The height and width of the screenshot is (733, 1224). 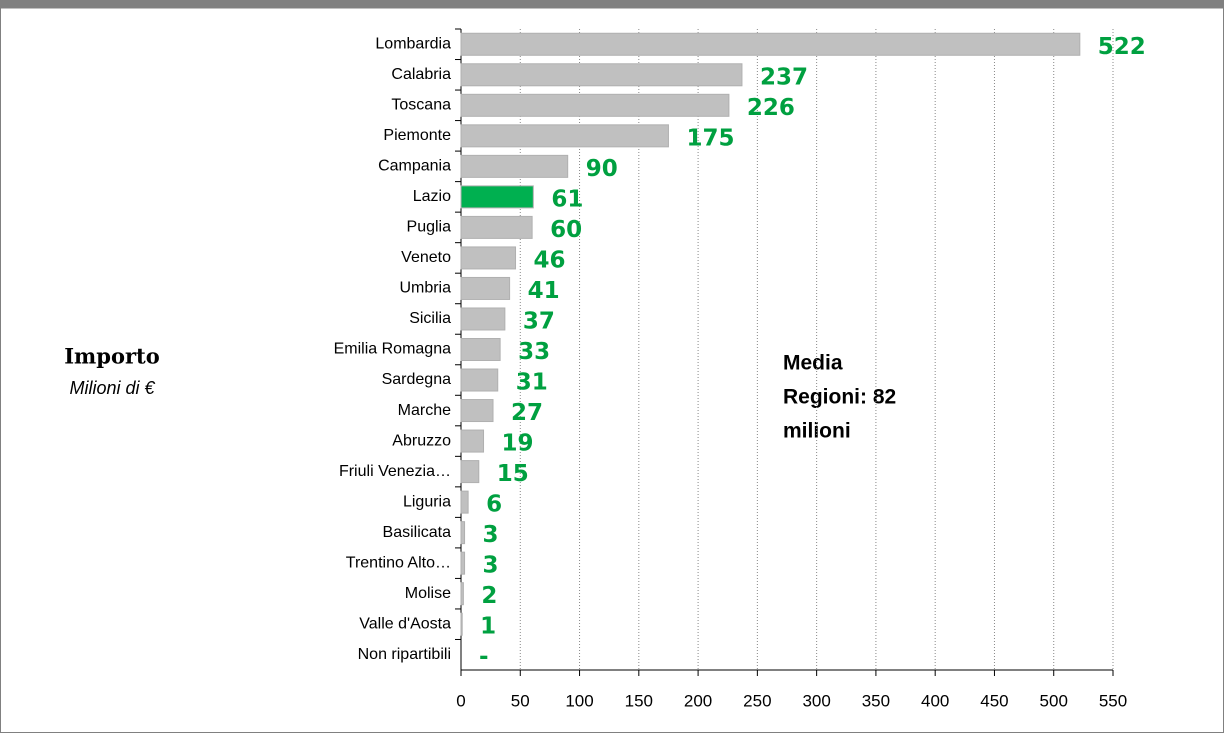 I want to click on value-label: 46, so click(x=550, y=260).